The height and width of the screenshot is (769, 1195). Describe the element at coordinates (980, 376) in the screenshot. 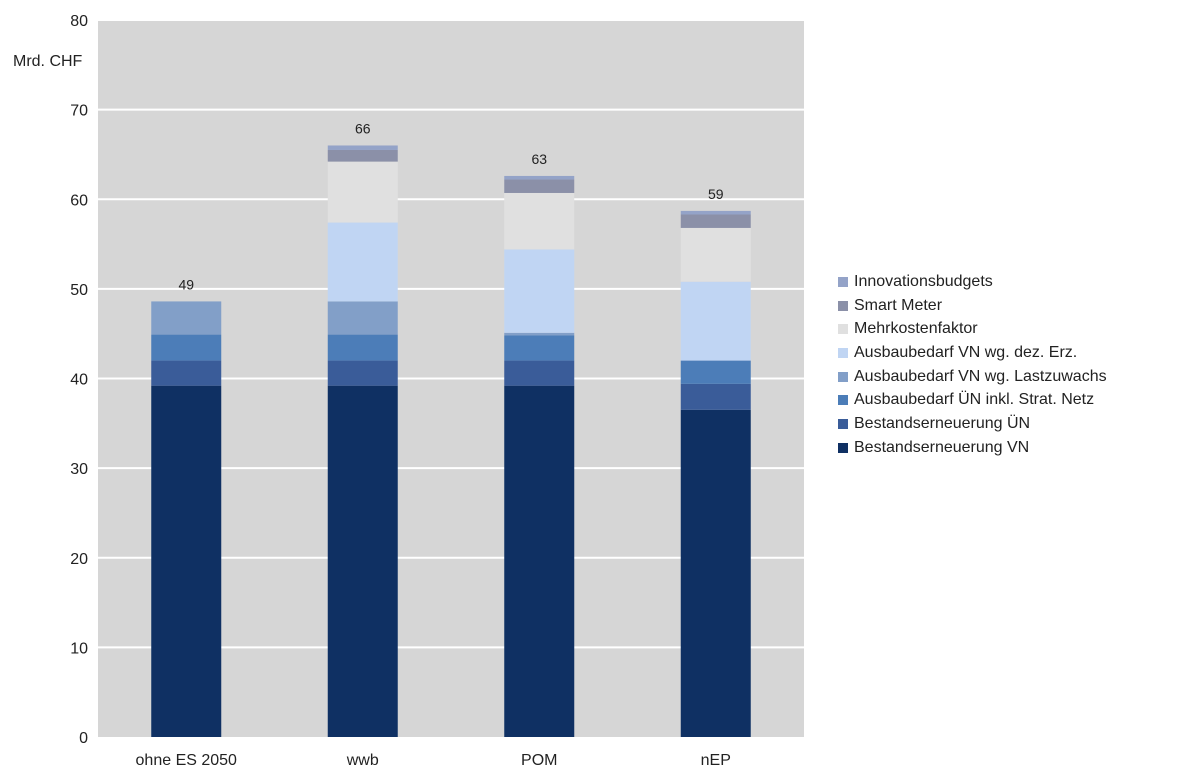

I see `legend-label: Ausbaubedarf VN wg. Lastzuwachs` at that location.